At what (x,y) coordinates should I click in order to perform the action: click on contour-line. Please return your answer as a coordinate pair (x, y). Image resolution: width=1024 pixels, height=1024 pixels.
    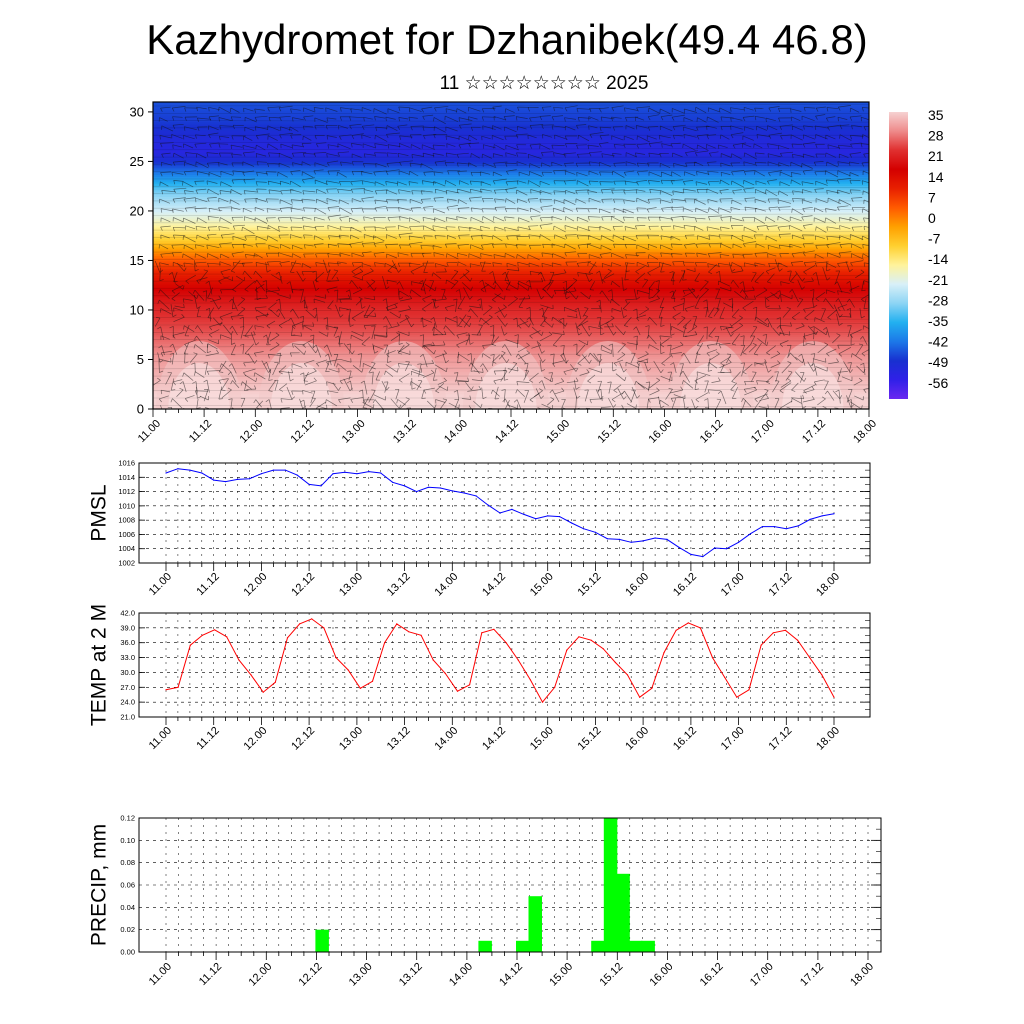
    Looking at the image, I should click on (511, 318).